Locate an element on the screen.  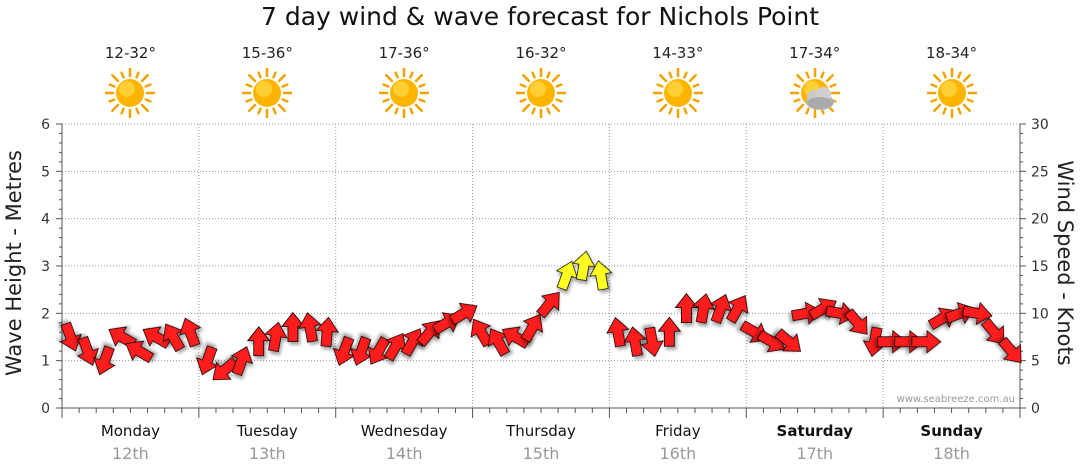
temperature-range: 17-36° is located at coordinates (404, 53).